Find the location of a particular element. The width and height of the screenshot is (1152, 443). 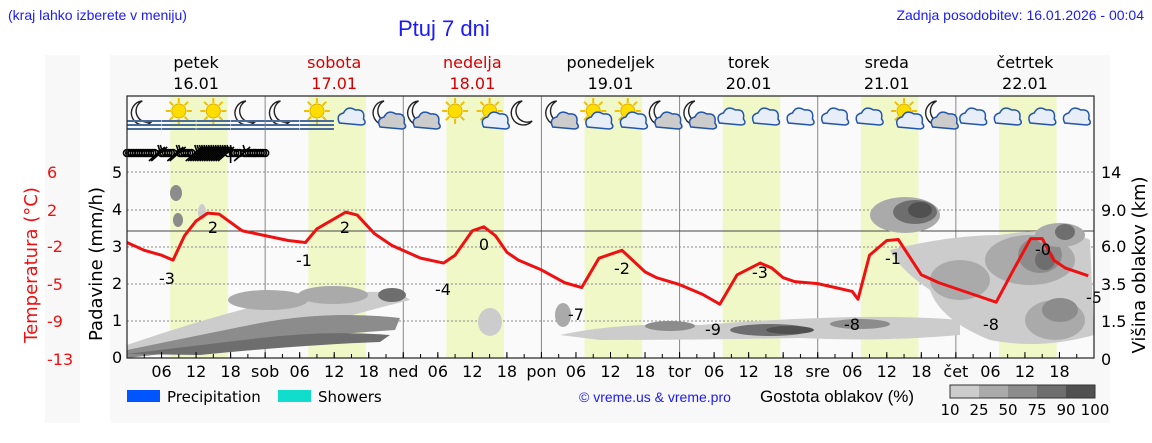

copyright-link: © vreme.us & vreme.pro is located at coordinates (655, 397).